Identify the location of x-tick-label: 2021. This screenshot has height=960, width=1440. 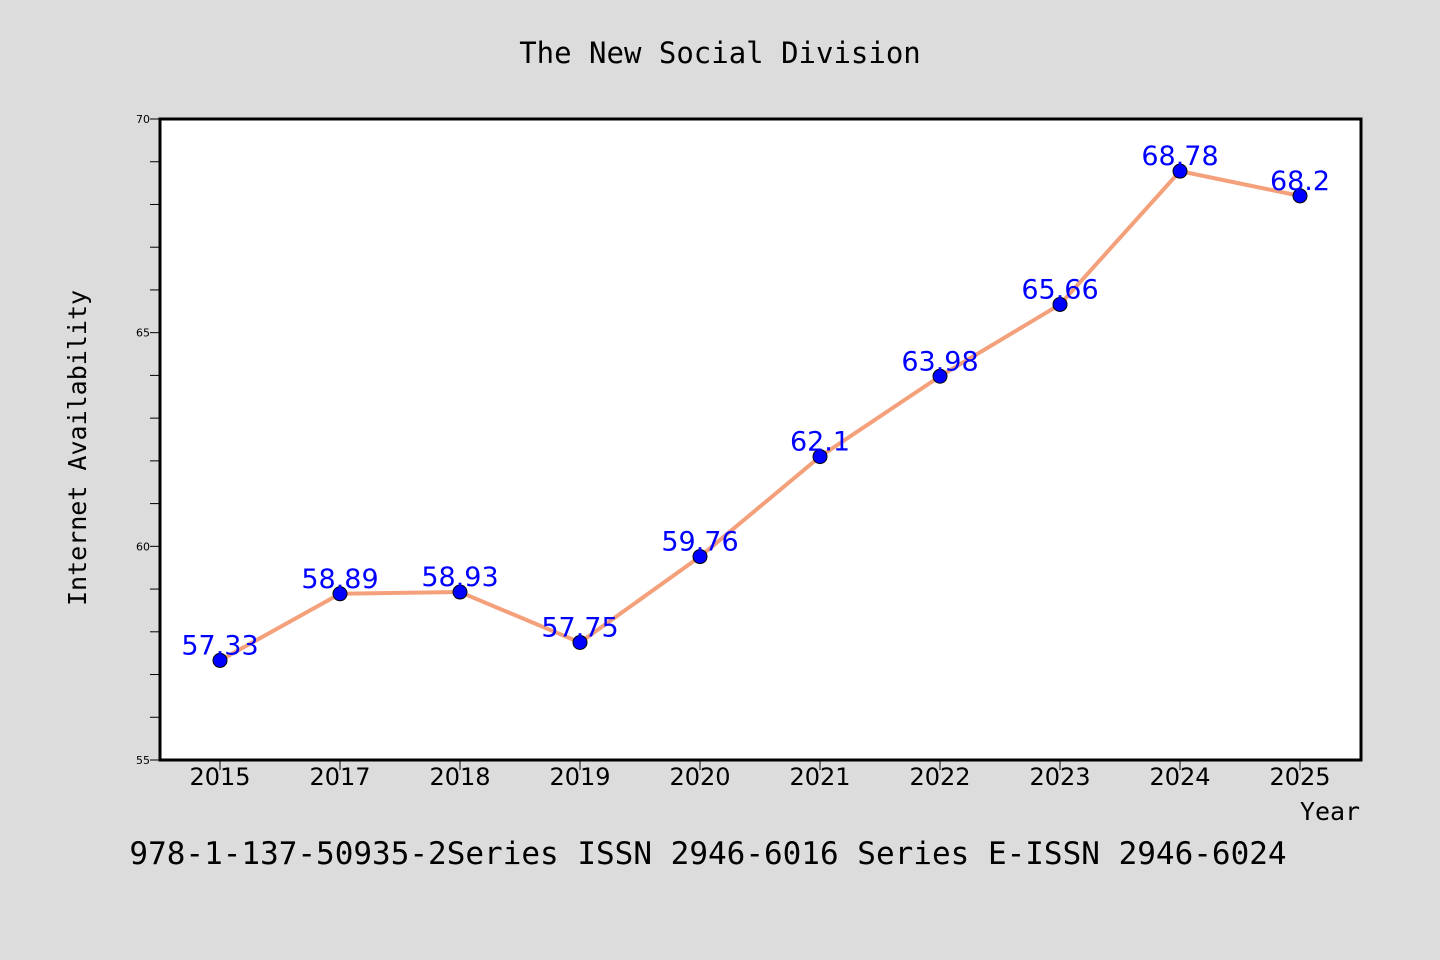
(819, 777).